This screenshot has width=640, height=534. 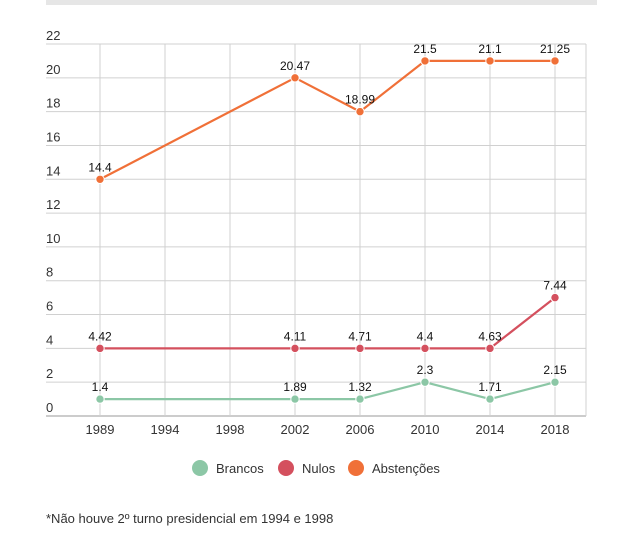 What do you see at coordinates (555, 429) in the screenshot?
I see `x-tick-label: 2018` at bounding box center [555, 429].